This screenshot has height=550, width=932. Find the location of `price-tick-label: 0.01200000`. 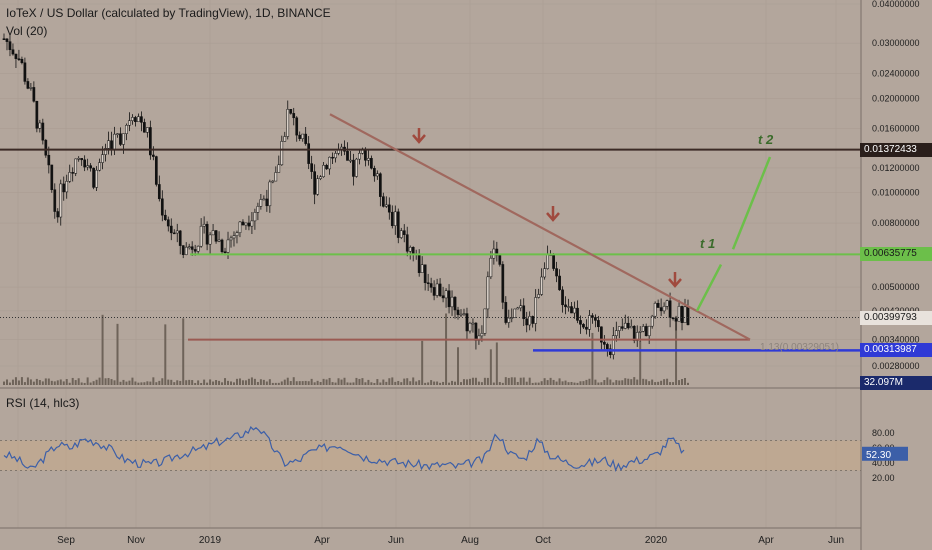

price-tick-label: 0.01200000 is located at coordinates (896, 168).